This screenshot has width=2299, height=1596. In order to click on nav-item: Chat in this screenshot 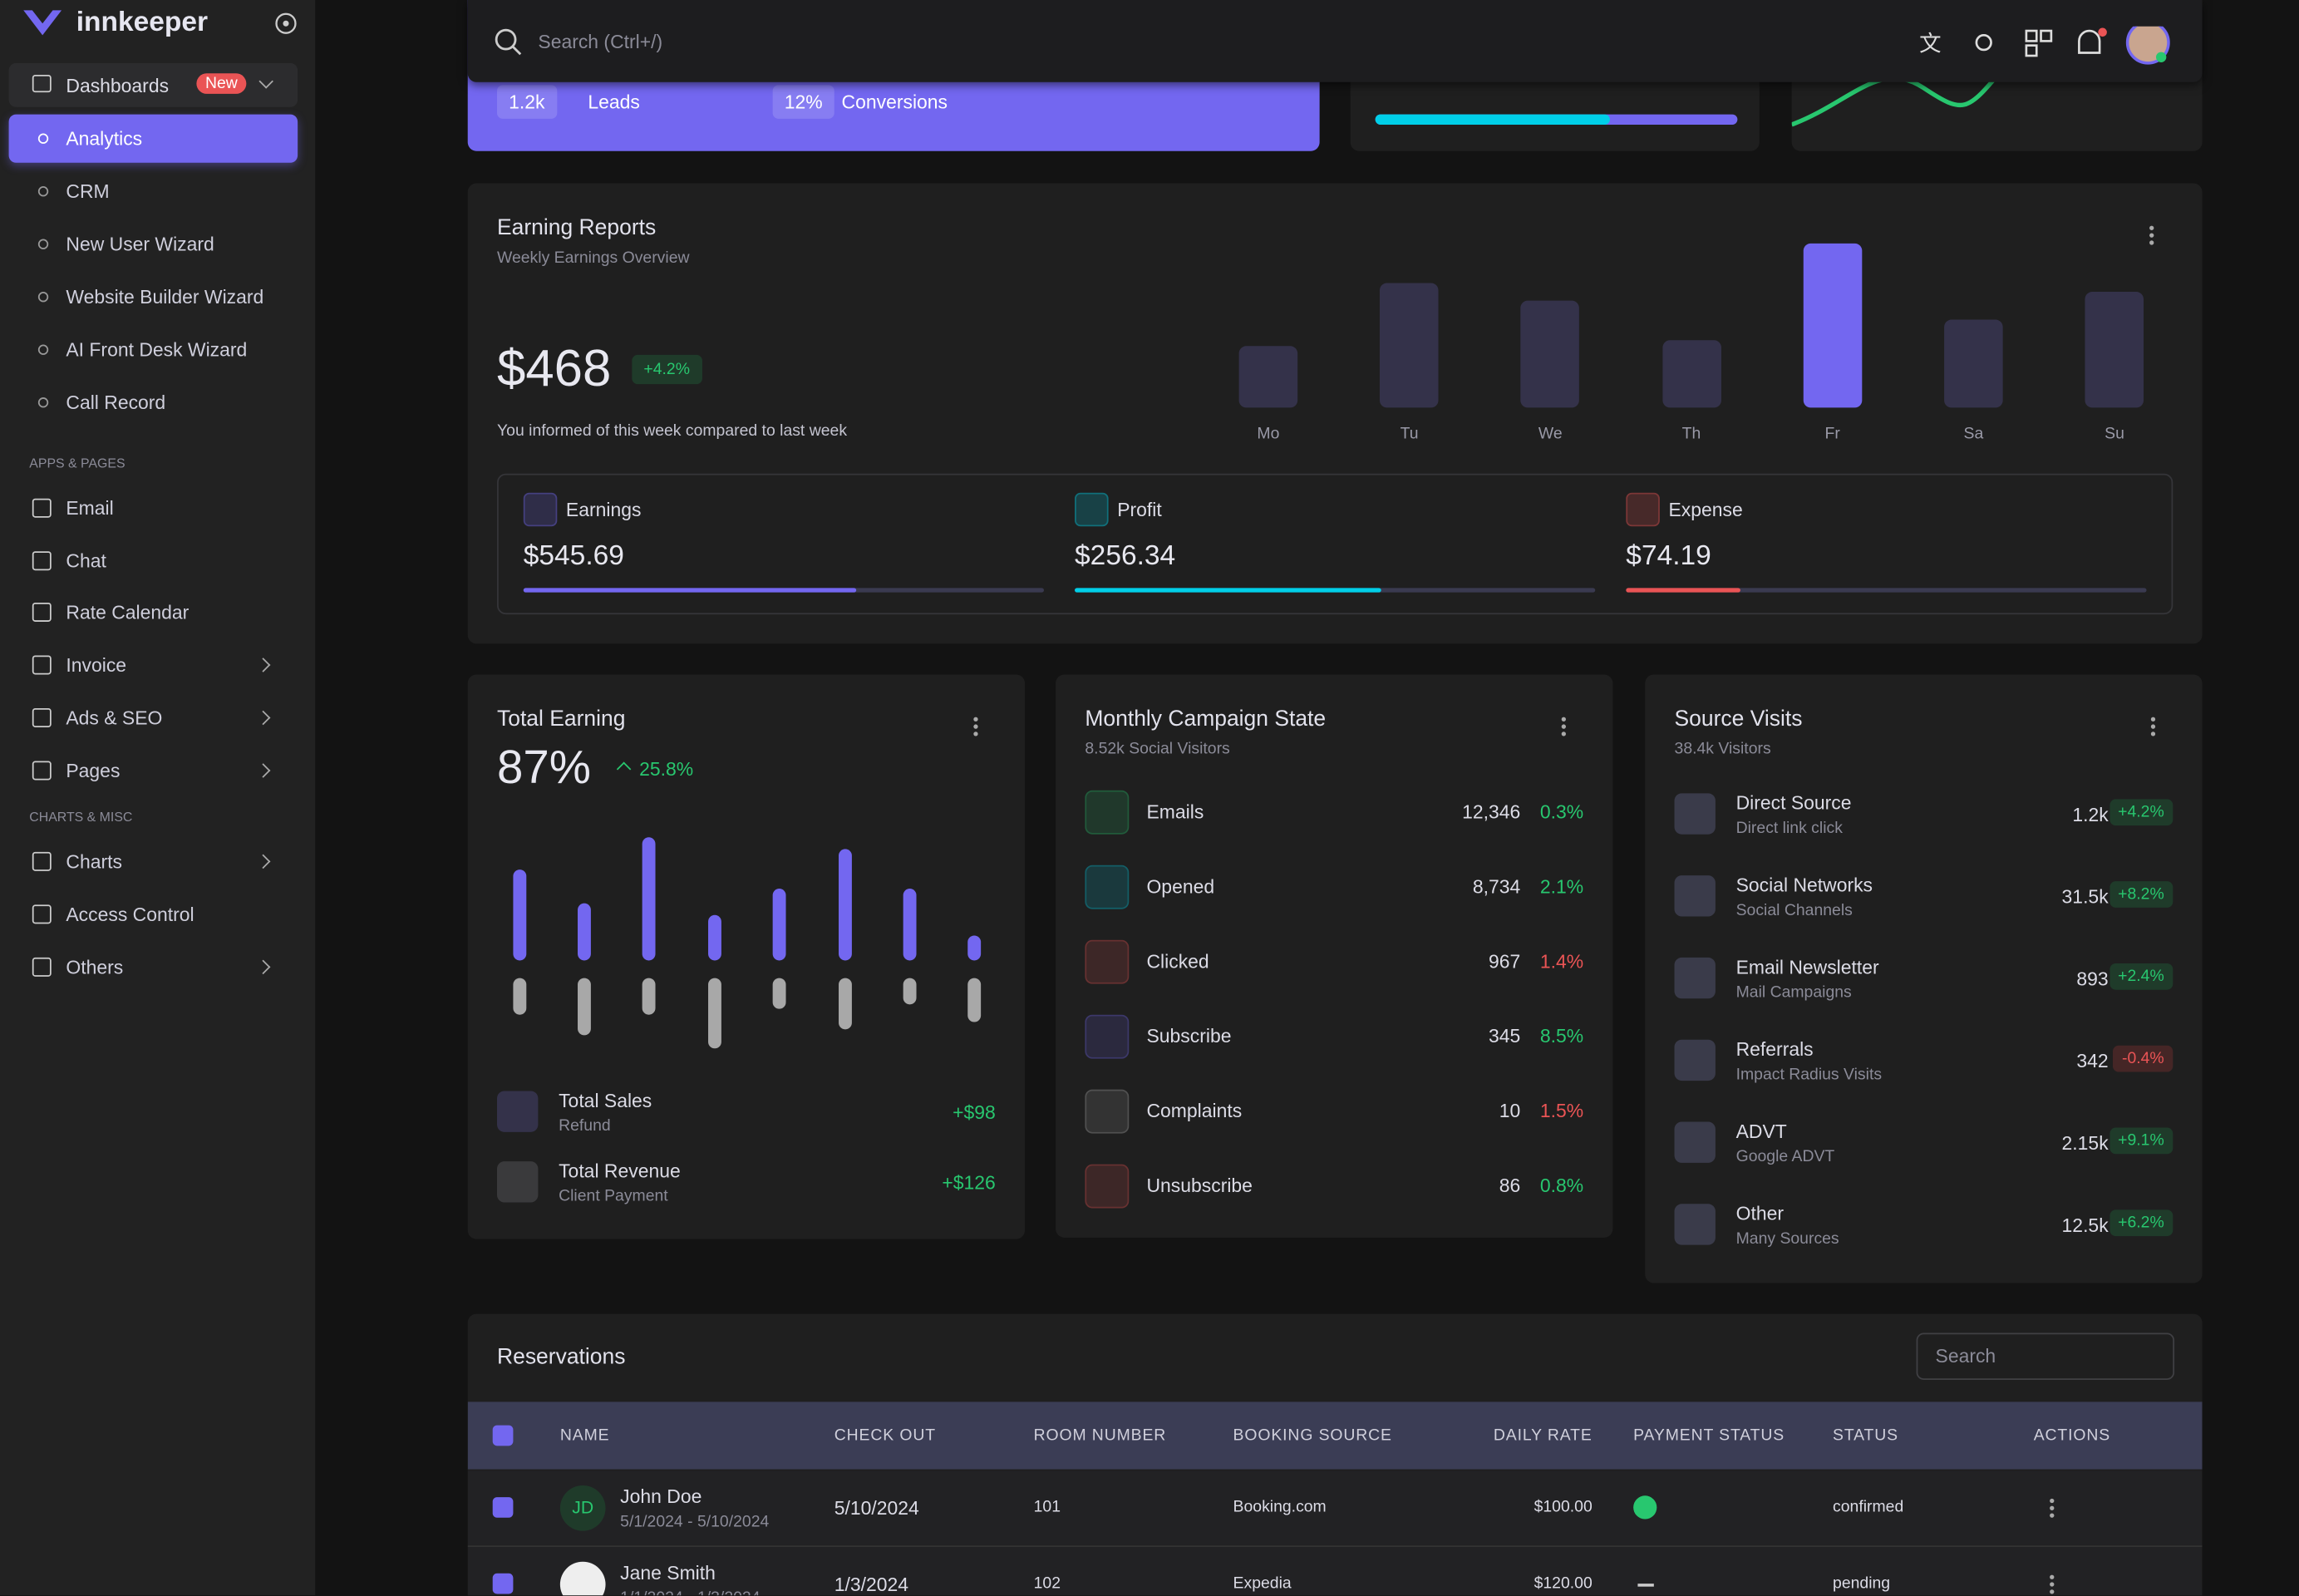, I will do `click(153, 559)`.